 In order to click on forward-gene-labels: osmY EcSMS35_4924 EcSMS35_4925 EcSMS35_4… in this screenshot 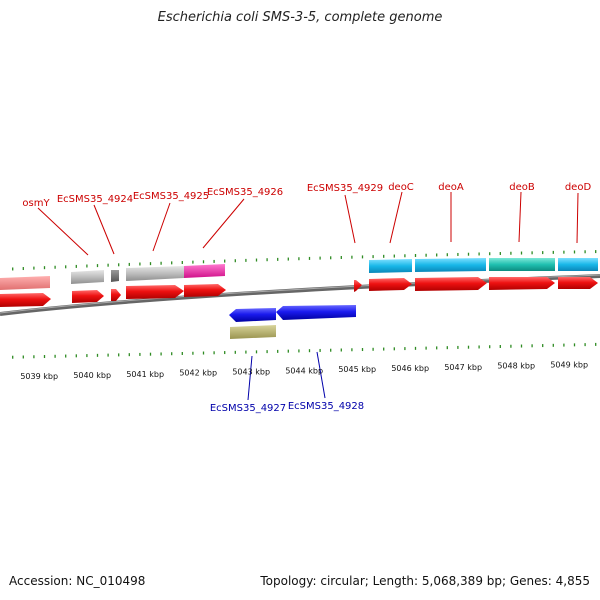, I will do `click(306, 195)`.